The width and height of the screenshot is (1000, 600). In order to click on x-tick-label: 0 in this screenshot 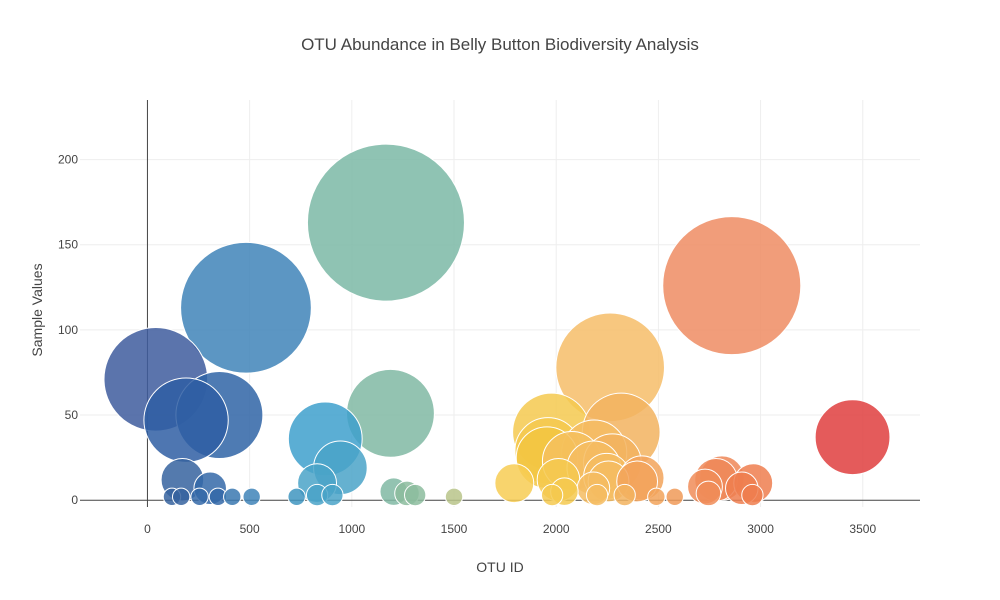, I will do `click(147, 529)`.